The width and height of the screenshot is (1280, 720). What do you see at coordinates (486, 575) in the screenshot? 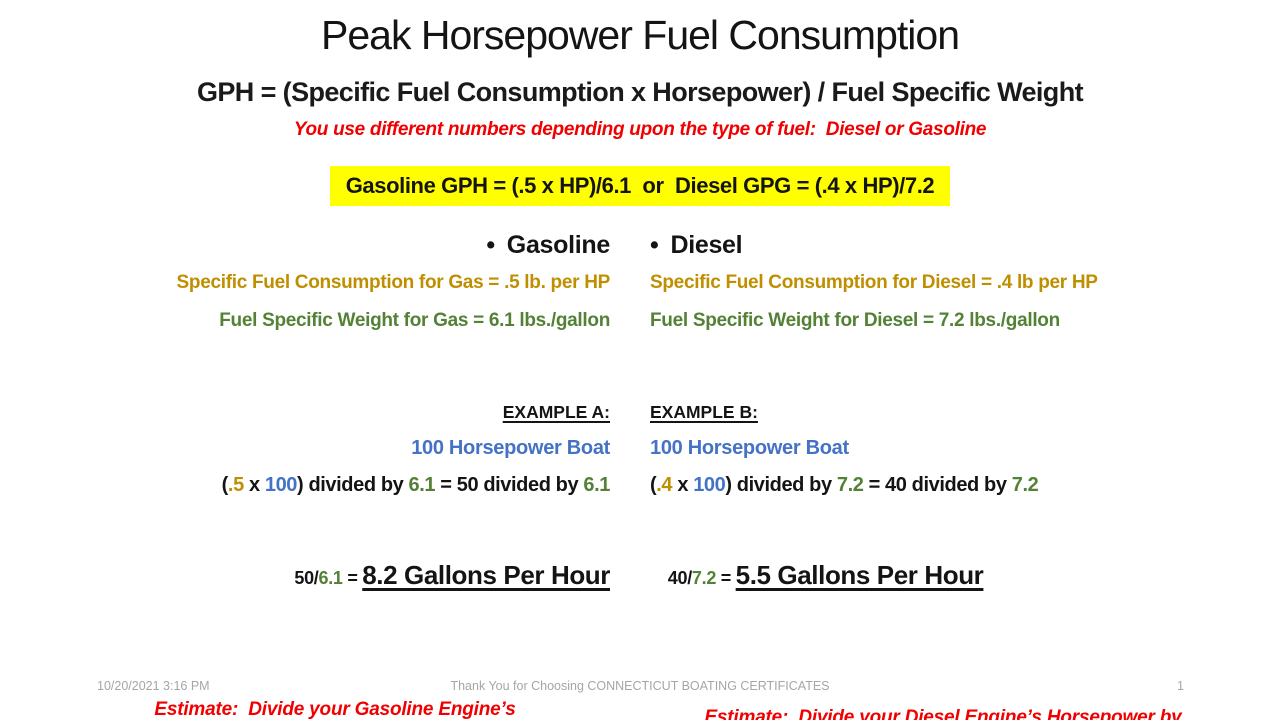
I see `gasoline-result-value: 8.2 Gallons Per Hour` at bounding box center [486, 575].